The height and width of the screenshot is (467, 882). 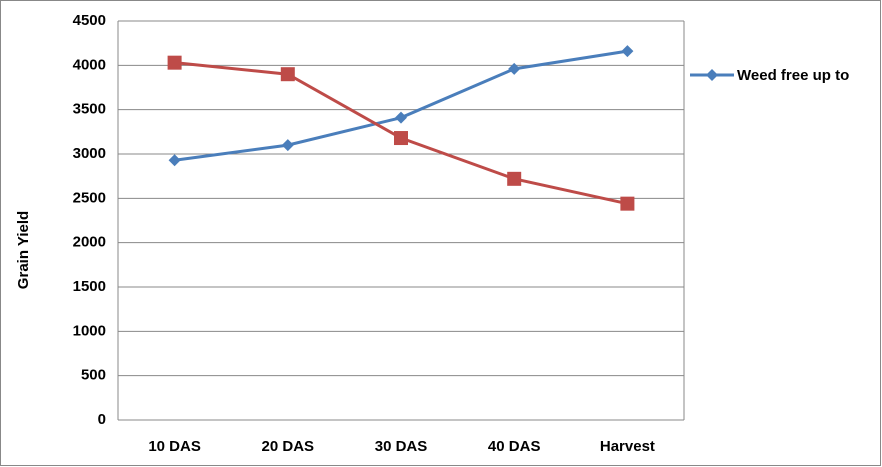 What do you see at coordinates (89, 109) in the screenshot?
I see `y-tick-label: 3500` at bounding box center [89, 109].